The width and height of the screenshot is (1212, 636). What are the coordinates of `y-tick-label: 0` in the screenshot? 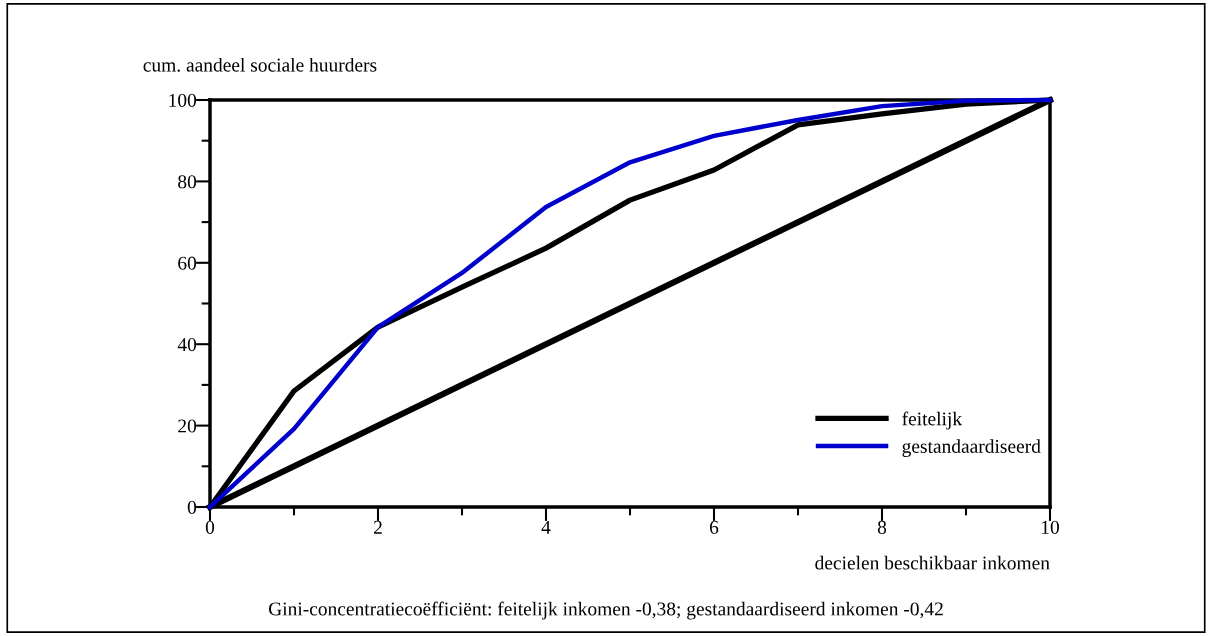 It's located at (192, 507).